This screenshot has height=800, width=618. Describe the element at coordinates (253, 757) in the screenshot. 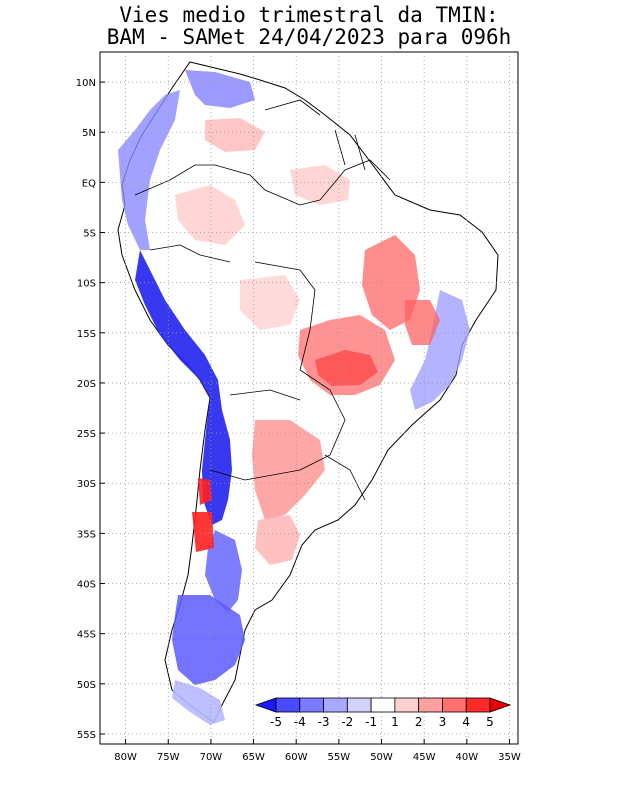

I see `lon-label: 65W` at that location.